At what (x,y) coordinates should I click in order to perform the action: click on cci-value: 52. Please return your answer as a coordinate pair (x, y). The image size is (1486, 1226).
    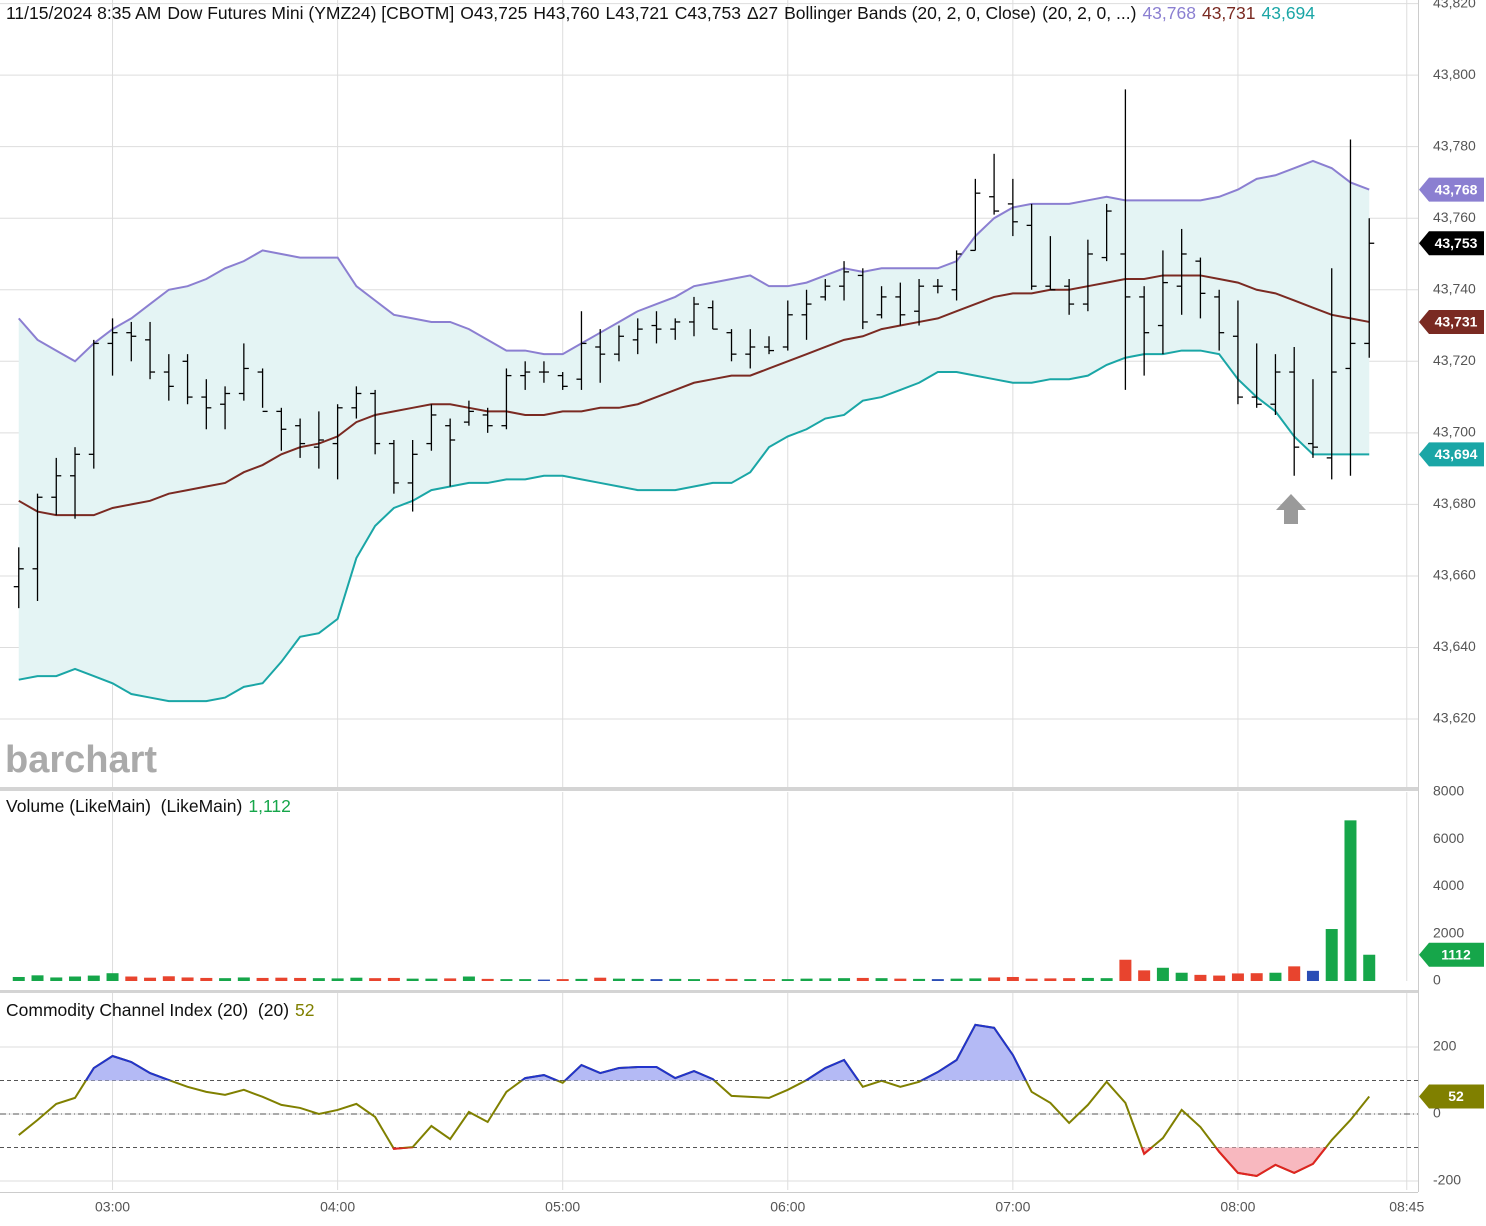
    Looking at the image, I should click on (305, 1010).